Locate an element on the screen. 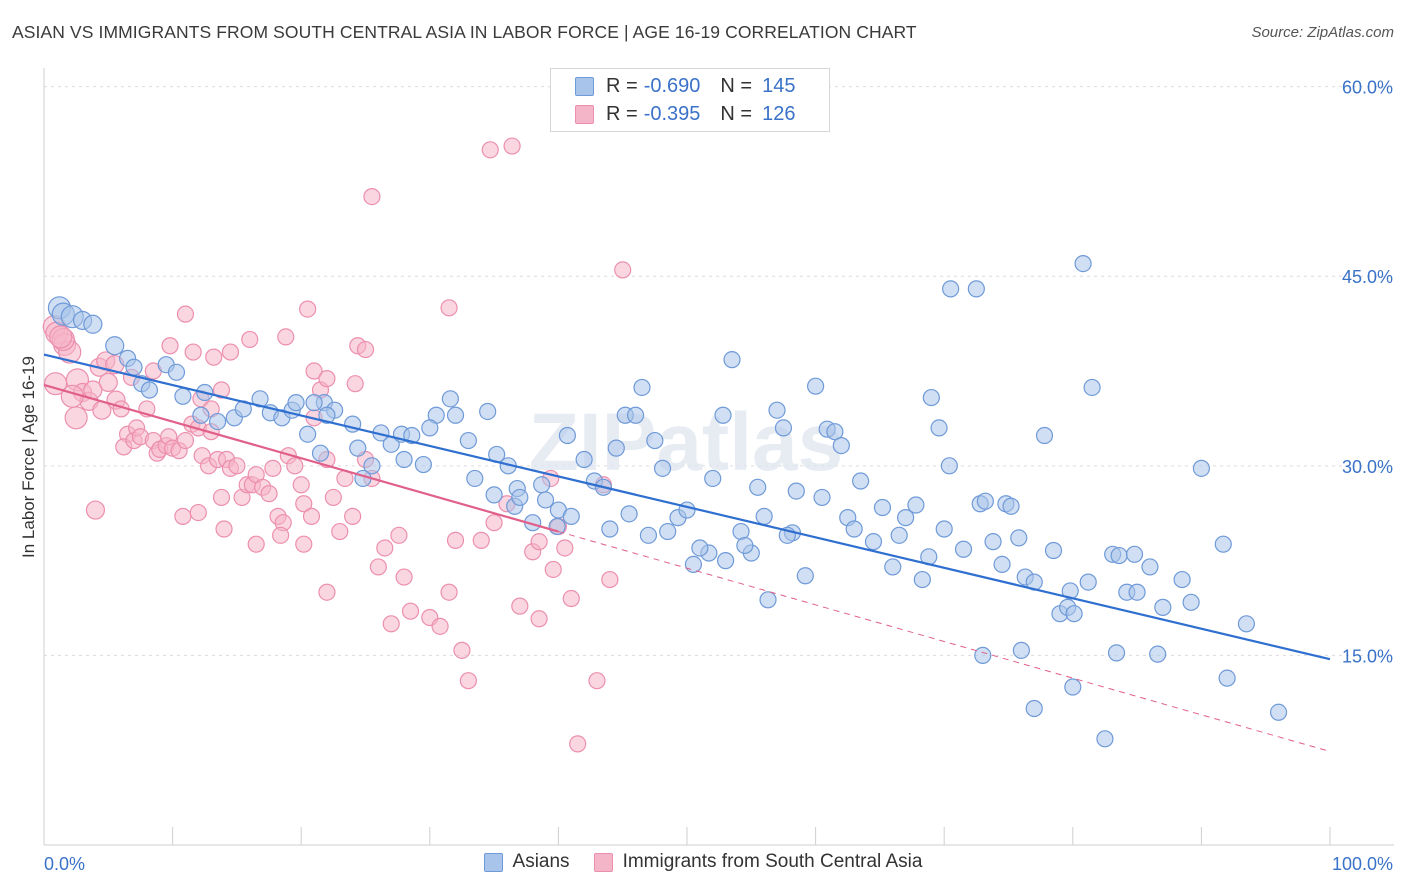 This screenshot has width=1406, height=892. legend-row-asians: R = -0.690 N = 145 is located at coordinates (685, 86).